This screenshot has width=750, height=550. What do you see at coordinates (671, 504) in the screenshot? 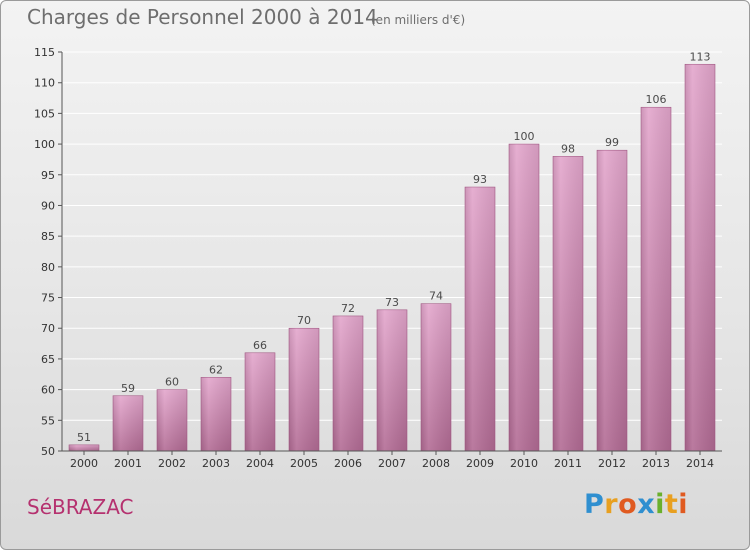
I see `logo-letter: t` at bounding box center [671, 504].